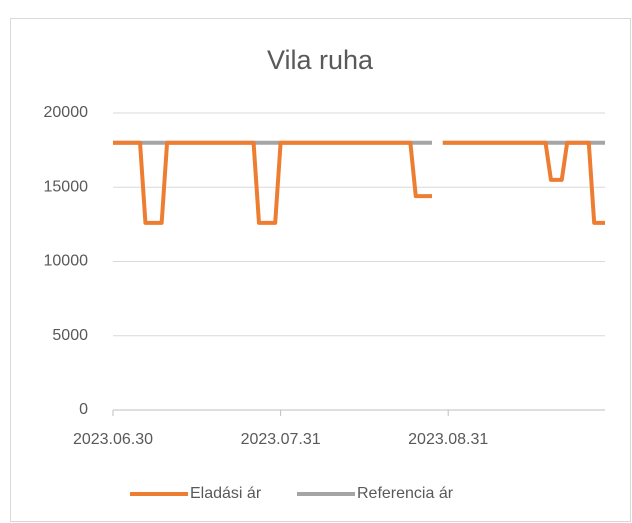 The image size is (632, 523). What do you see at coordinates (113, 439) in the screenshot?
I see `x-tick-label: 2023.06.30` at bounding box center [113, 439].